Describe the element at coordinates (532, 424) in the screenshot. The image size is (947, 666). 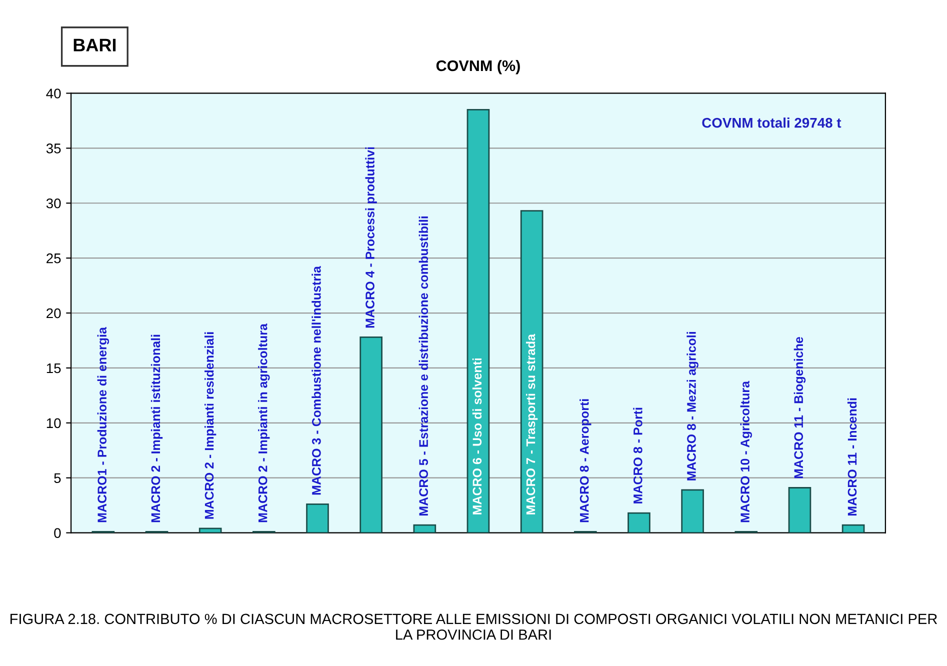
I see `x-tick-label: MACRO 7 - Trasporti su strada` at that location.